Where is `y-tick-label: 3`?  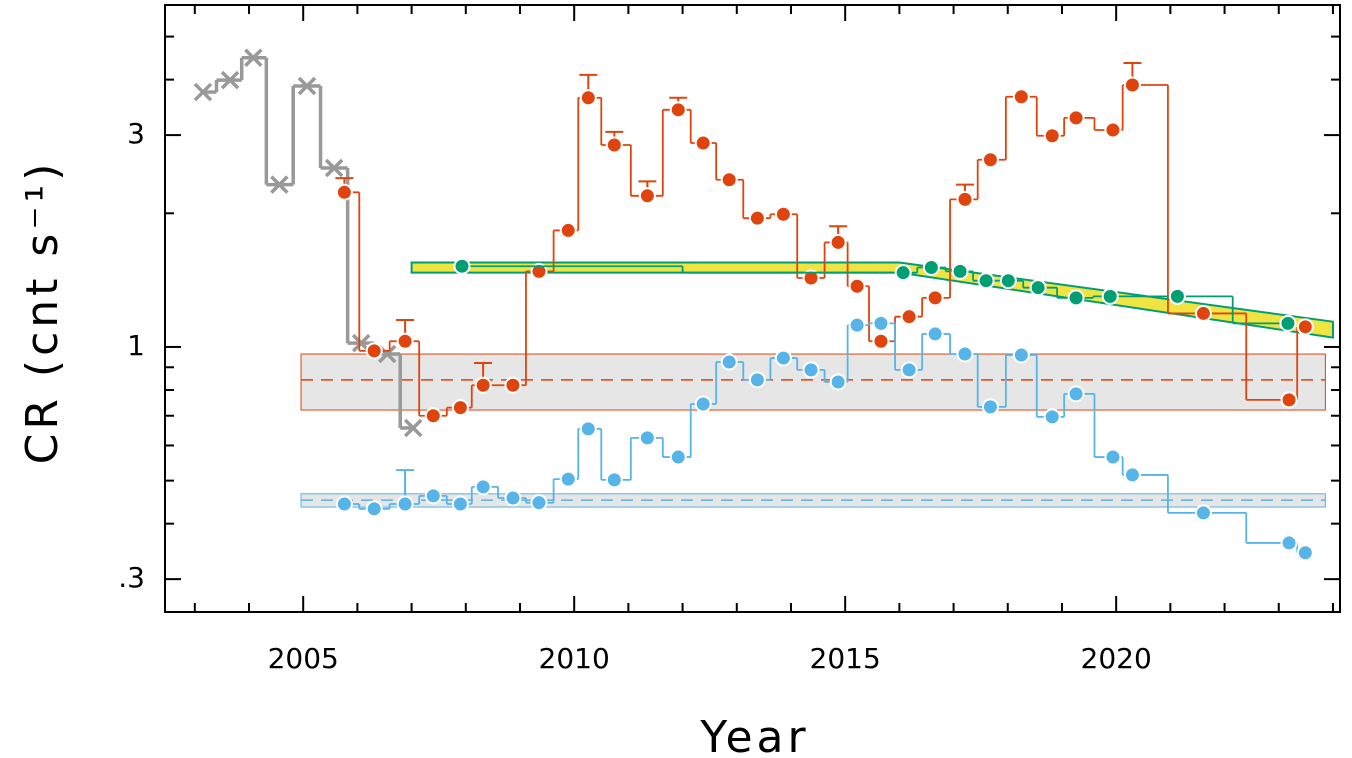
y-tick-label: 3 is located at coordinates (136, 133).